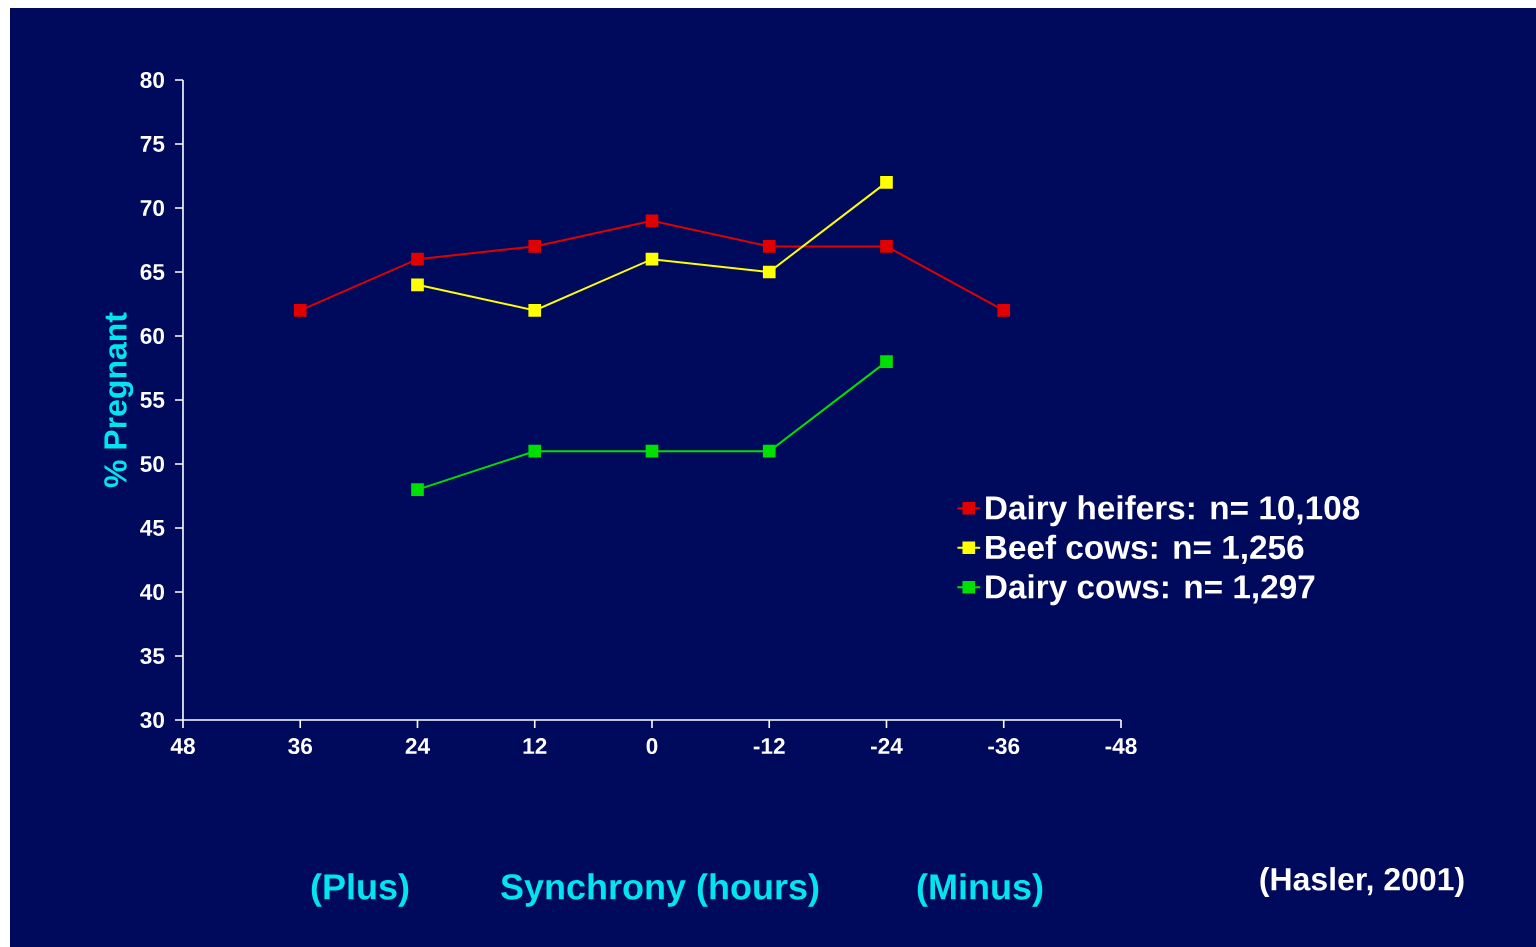  Describe the element at coordinates (152, 144) in the screenshot. I see `y-tick-label: 75` at that location.